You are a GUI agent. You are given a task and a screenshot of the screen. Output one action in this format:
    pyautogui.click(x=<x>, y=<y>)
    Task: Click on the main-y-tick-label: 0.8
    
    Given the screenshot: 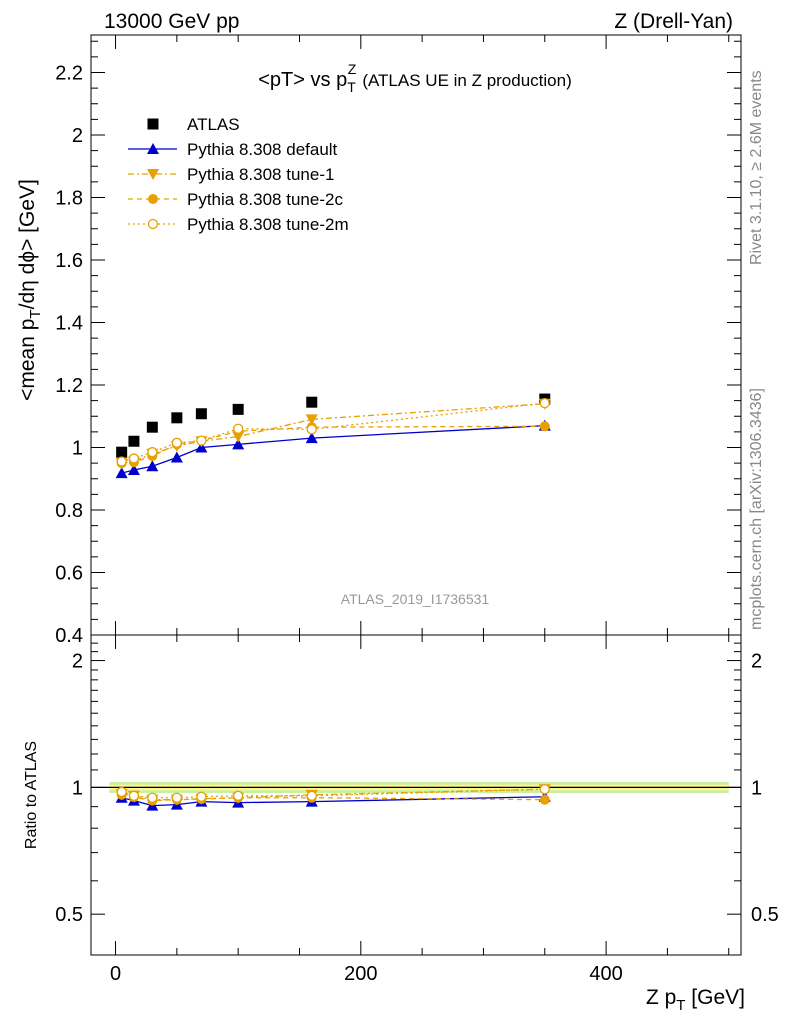 What is the action you would take?
    pyautogui.click(x=69, y=511)
    